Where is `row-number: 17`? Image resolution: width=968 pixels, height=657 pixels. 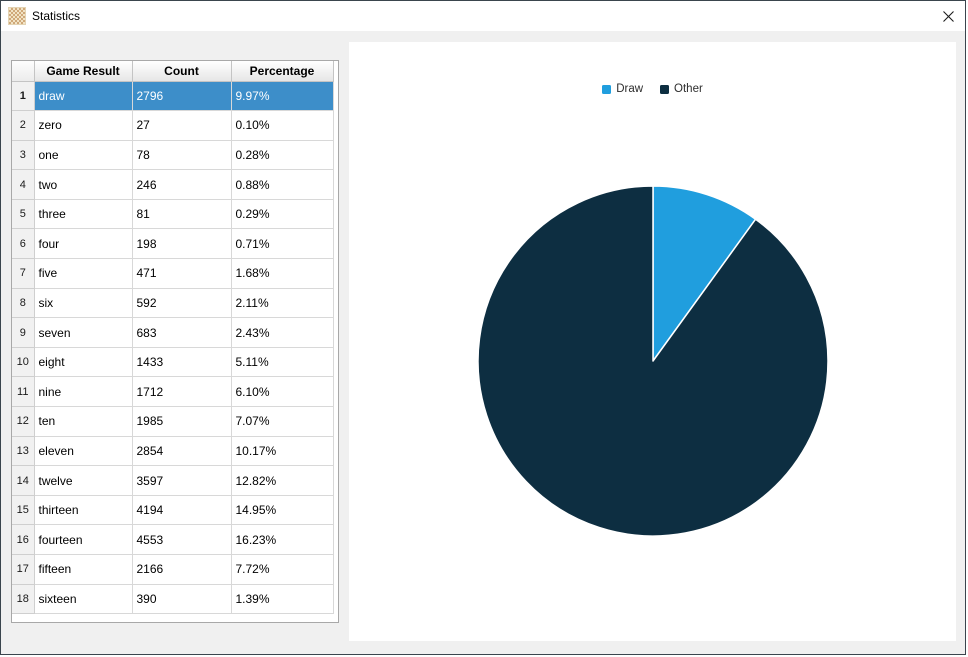
row-number: 17 is located at coordinates (23, 569).